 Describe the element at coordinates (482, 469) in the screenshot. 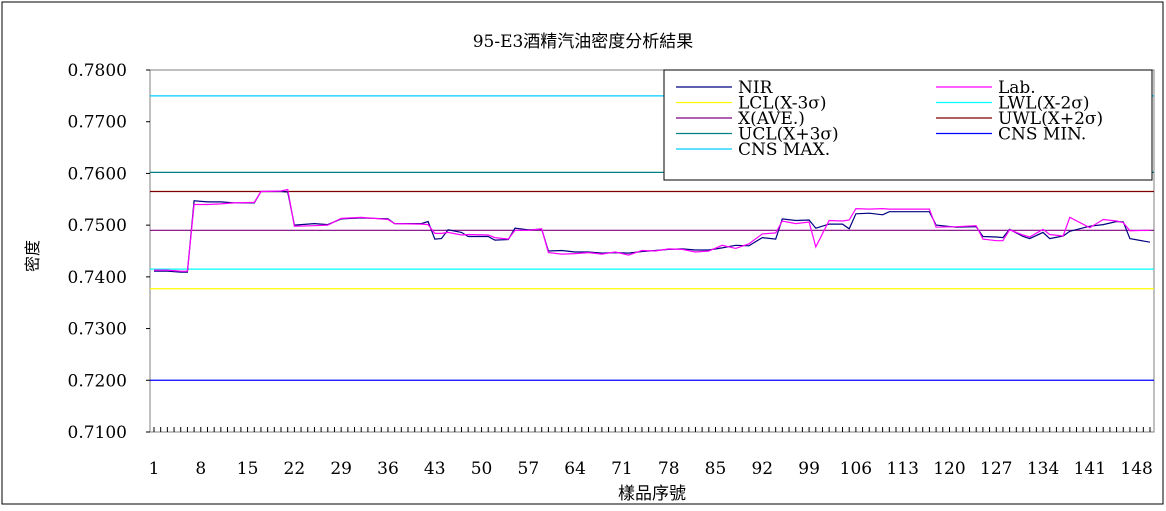

I see `x-tick-label: 50` at that location.